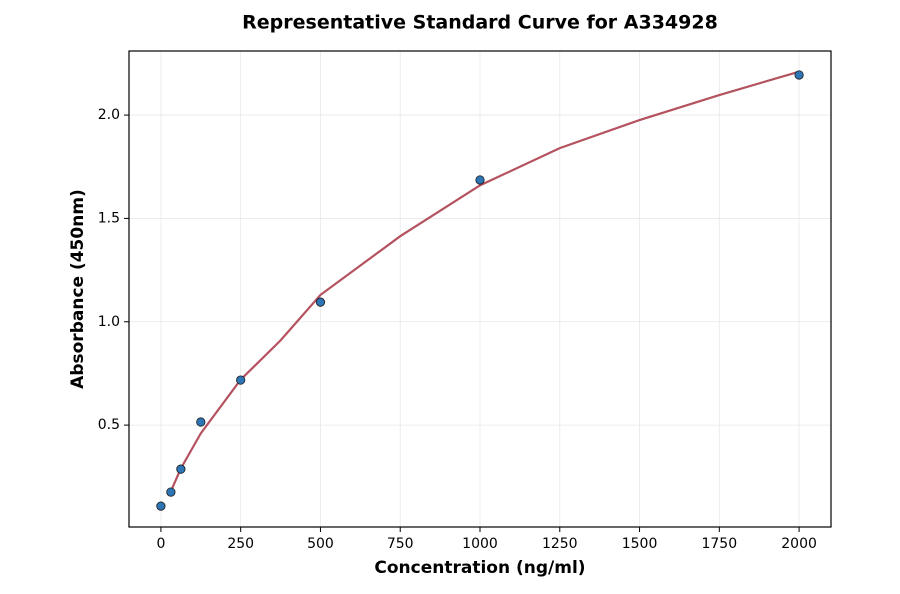 Image resolution: width=900 pixels, height=594 pixels. Describe the element at coordinates (799, 544) in the screenshot. I see `x-tick-label: 2000` at that location.